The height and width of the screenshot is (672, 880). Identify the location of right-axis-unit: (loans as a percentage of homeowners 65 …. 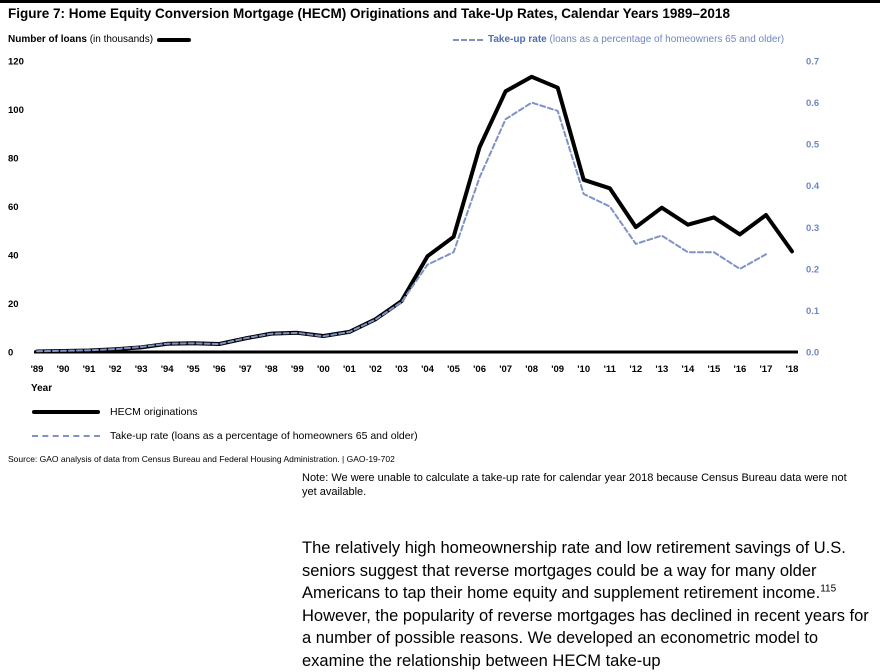
(667, 39).